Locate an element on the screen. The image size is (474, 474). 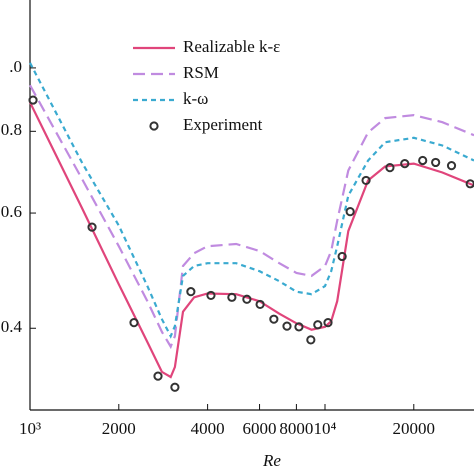
legend-label: Experiment is located at coordinates (223, 124).